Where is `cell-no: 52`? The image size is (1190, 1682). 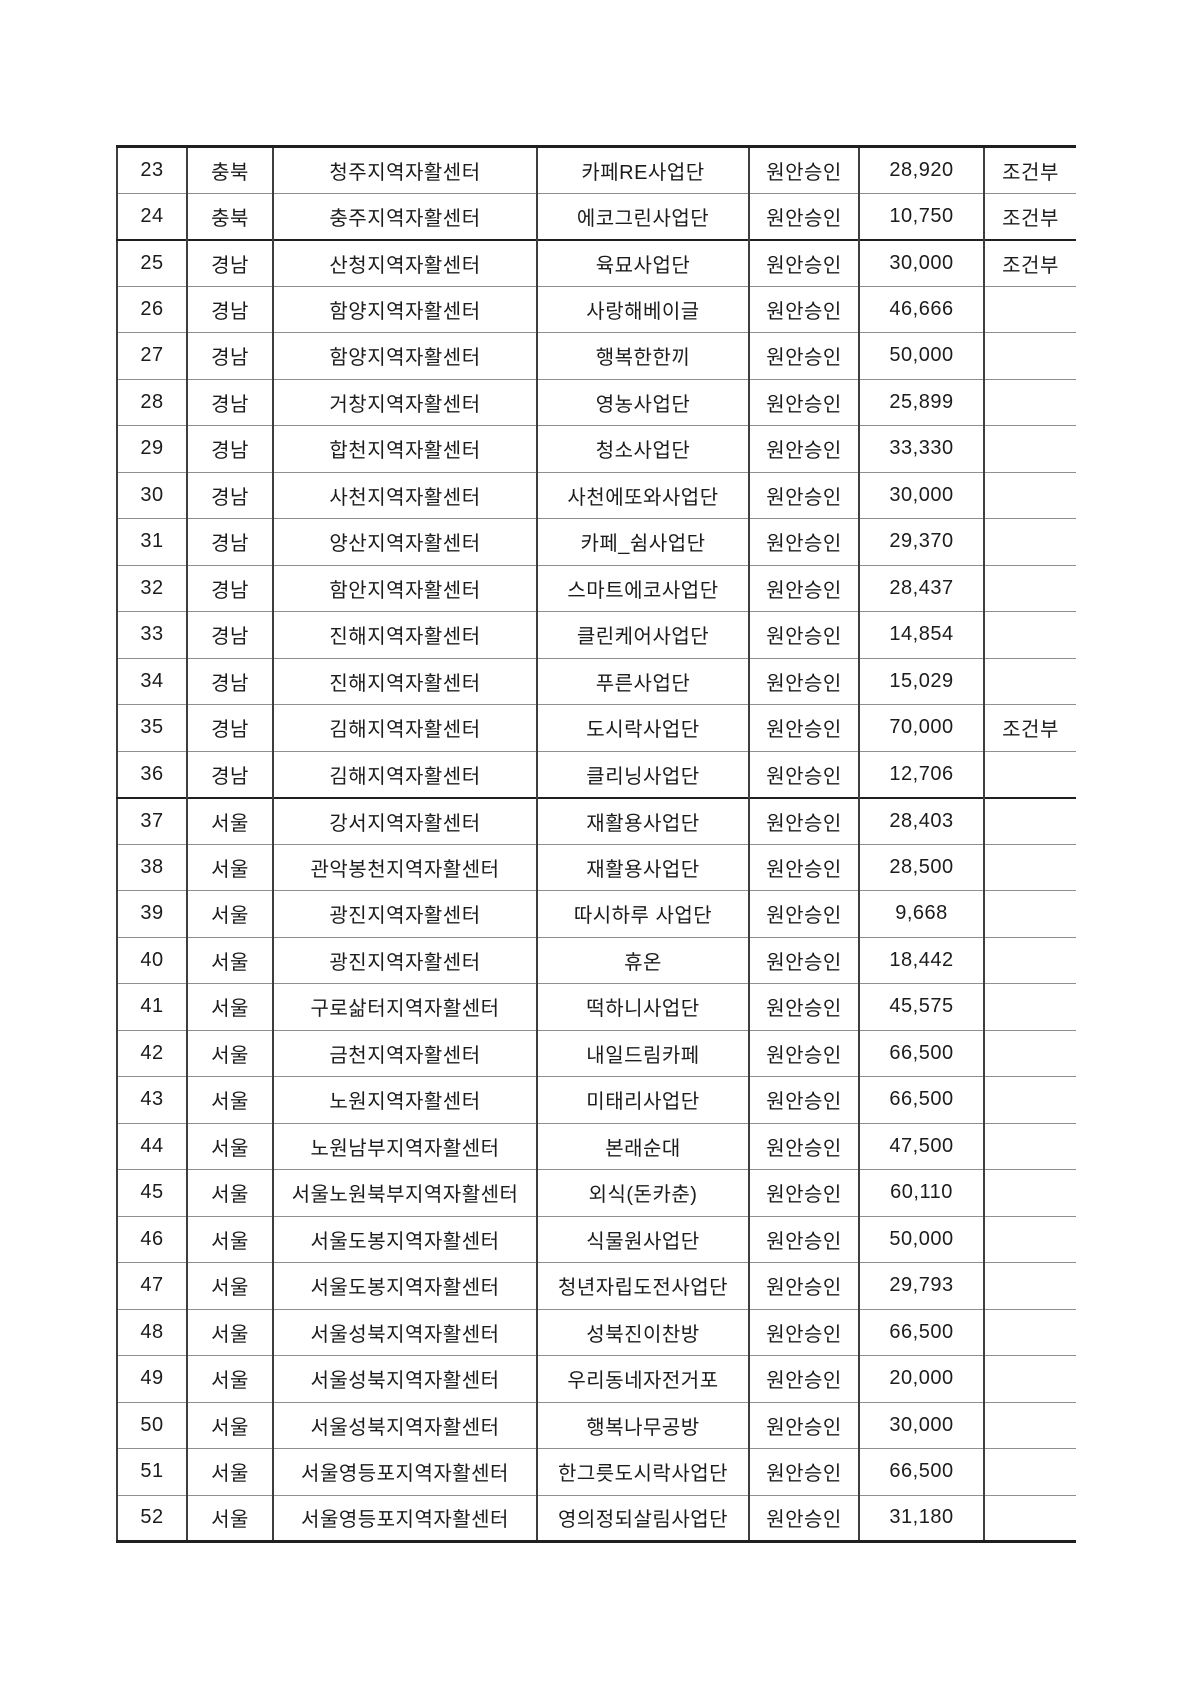
cell-no: 52 is located at coordinates (152, 1518).